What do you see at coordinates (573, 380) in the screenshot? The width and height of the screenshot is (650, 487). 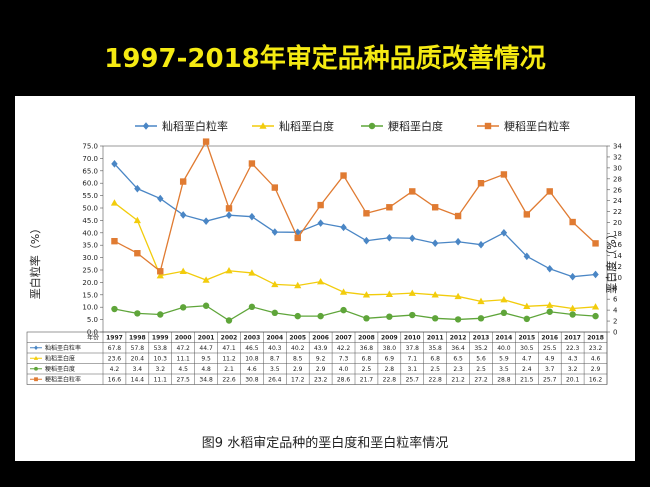 I see `table-cell: 20.1` at bounding box center [573, 380].